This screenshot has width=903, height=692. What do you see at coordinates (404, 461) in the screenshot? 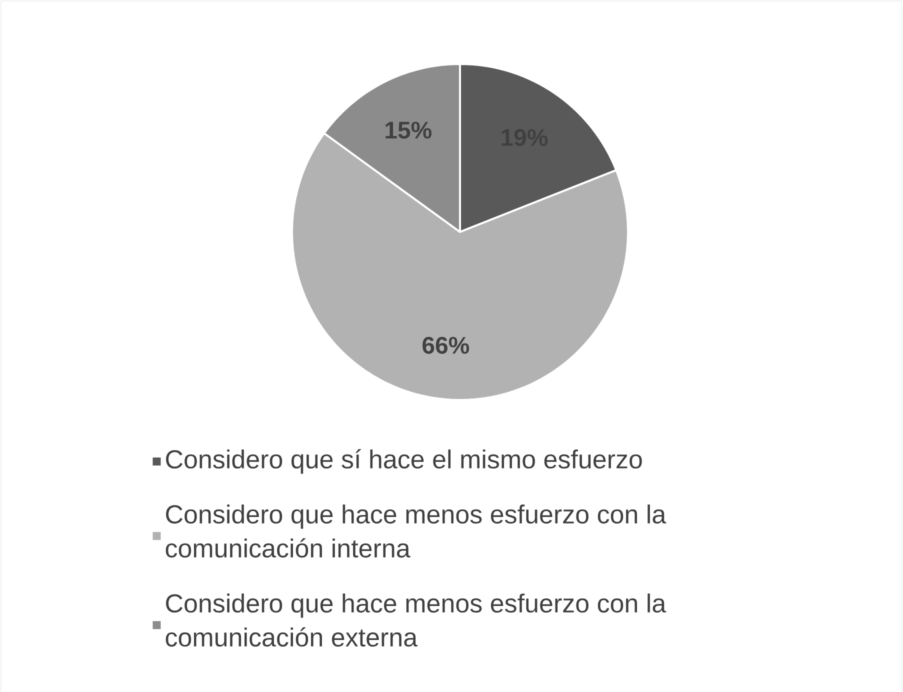
I see `legend-label: Considero que sí hace el mismo esfuerzo` at bounding box center [404, 461].